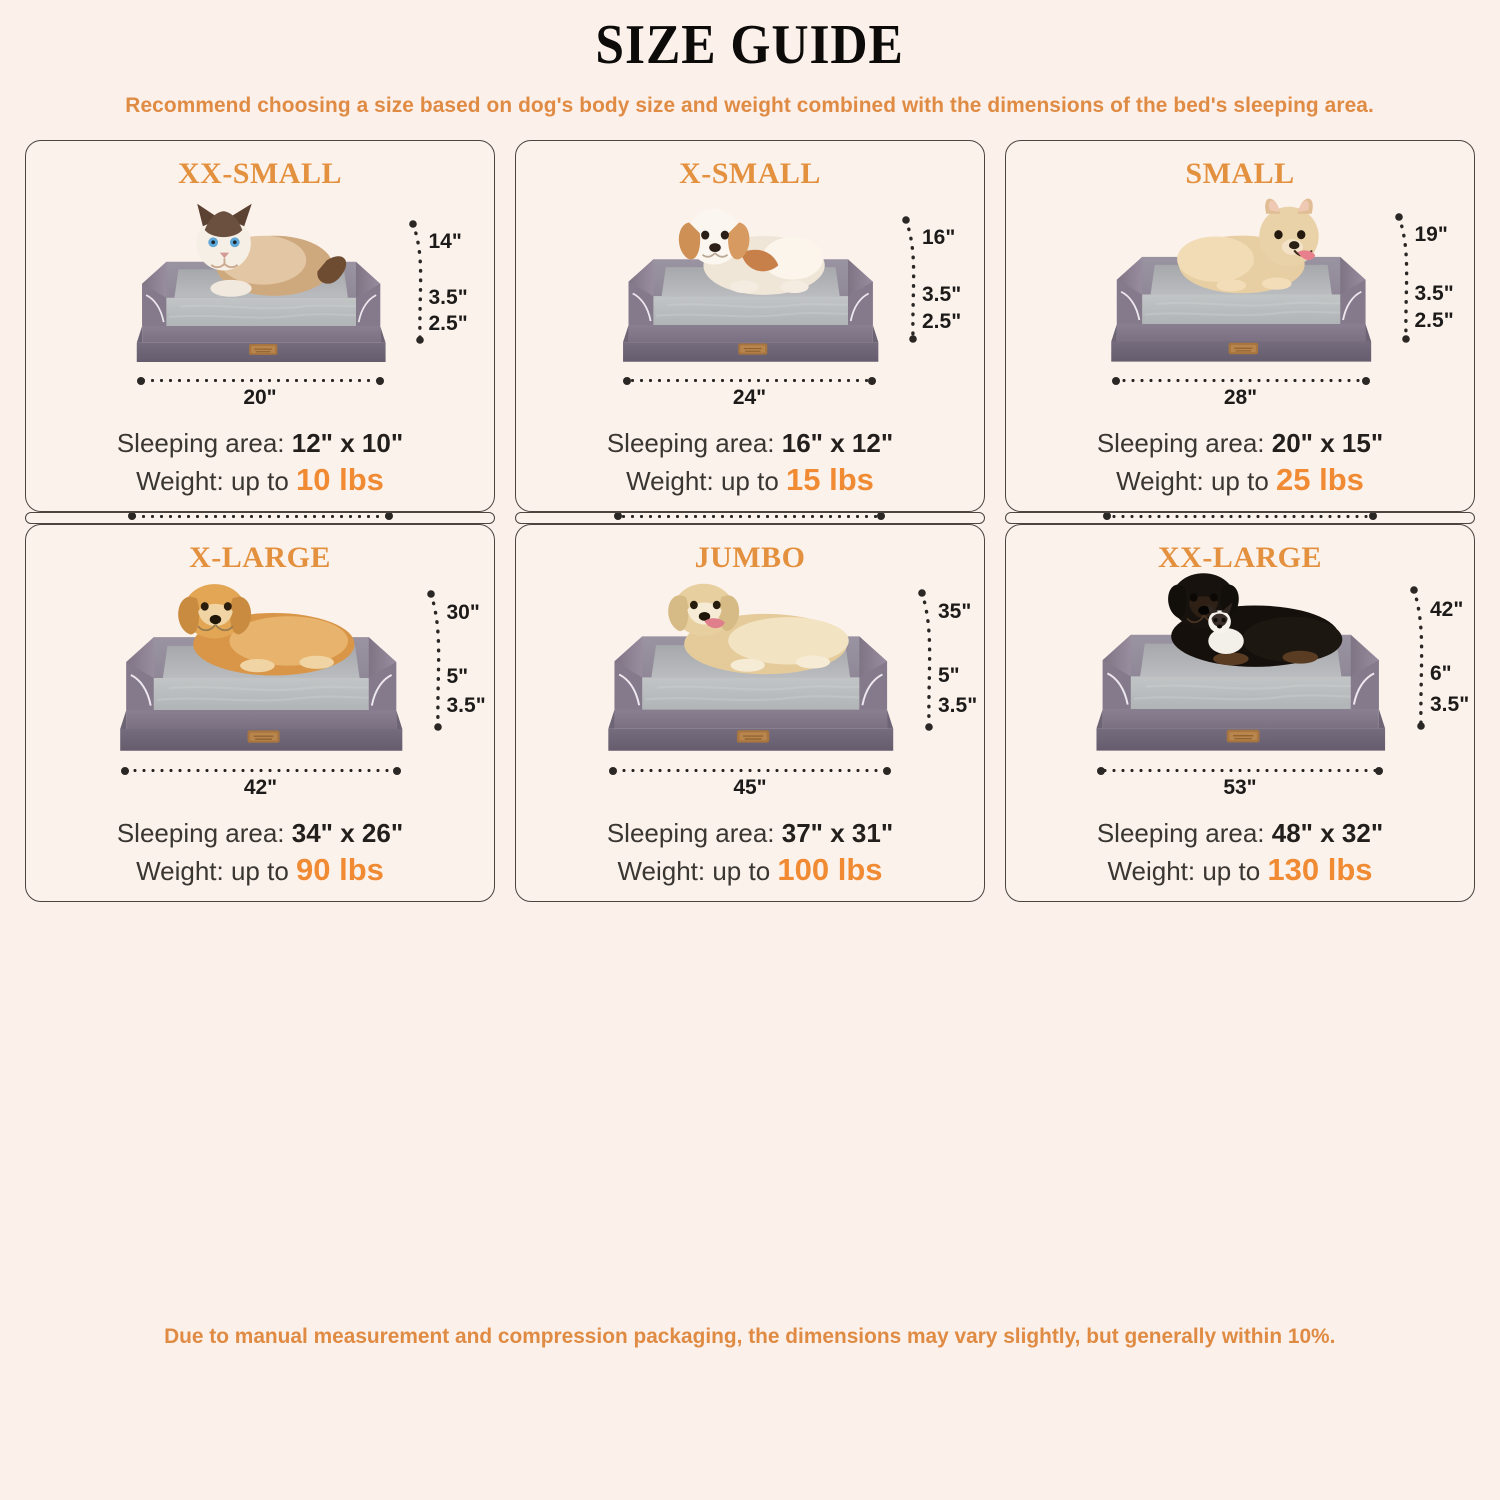 The width and height of the screenshot is (1500, 1500). I want to click on bed-illustration: 30" 5" 3.5" 42", so click(260, 696).